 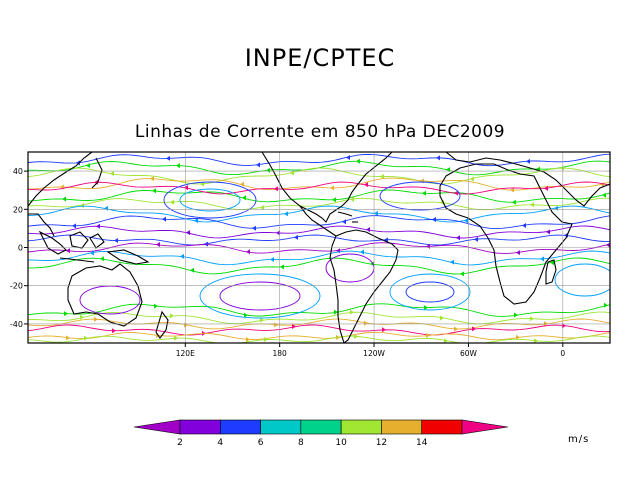 What do you see at coordinates (485, 427) in the screenshot?
I see `colorbar-right-arrow` at bounding box center [485, 427].